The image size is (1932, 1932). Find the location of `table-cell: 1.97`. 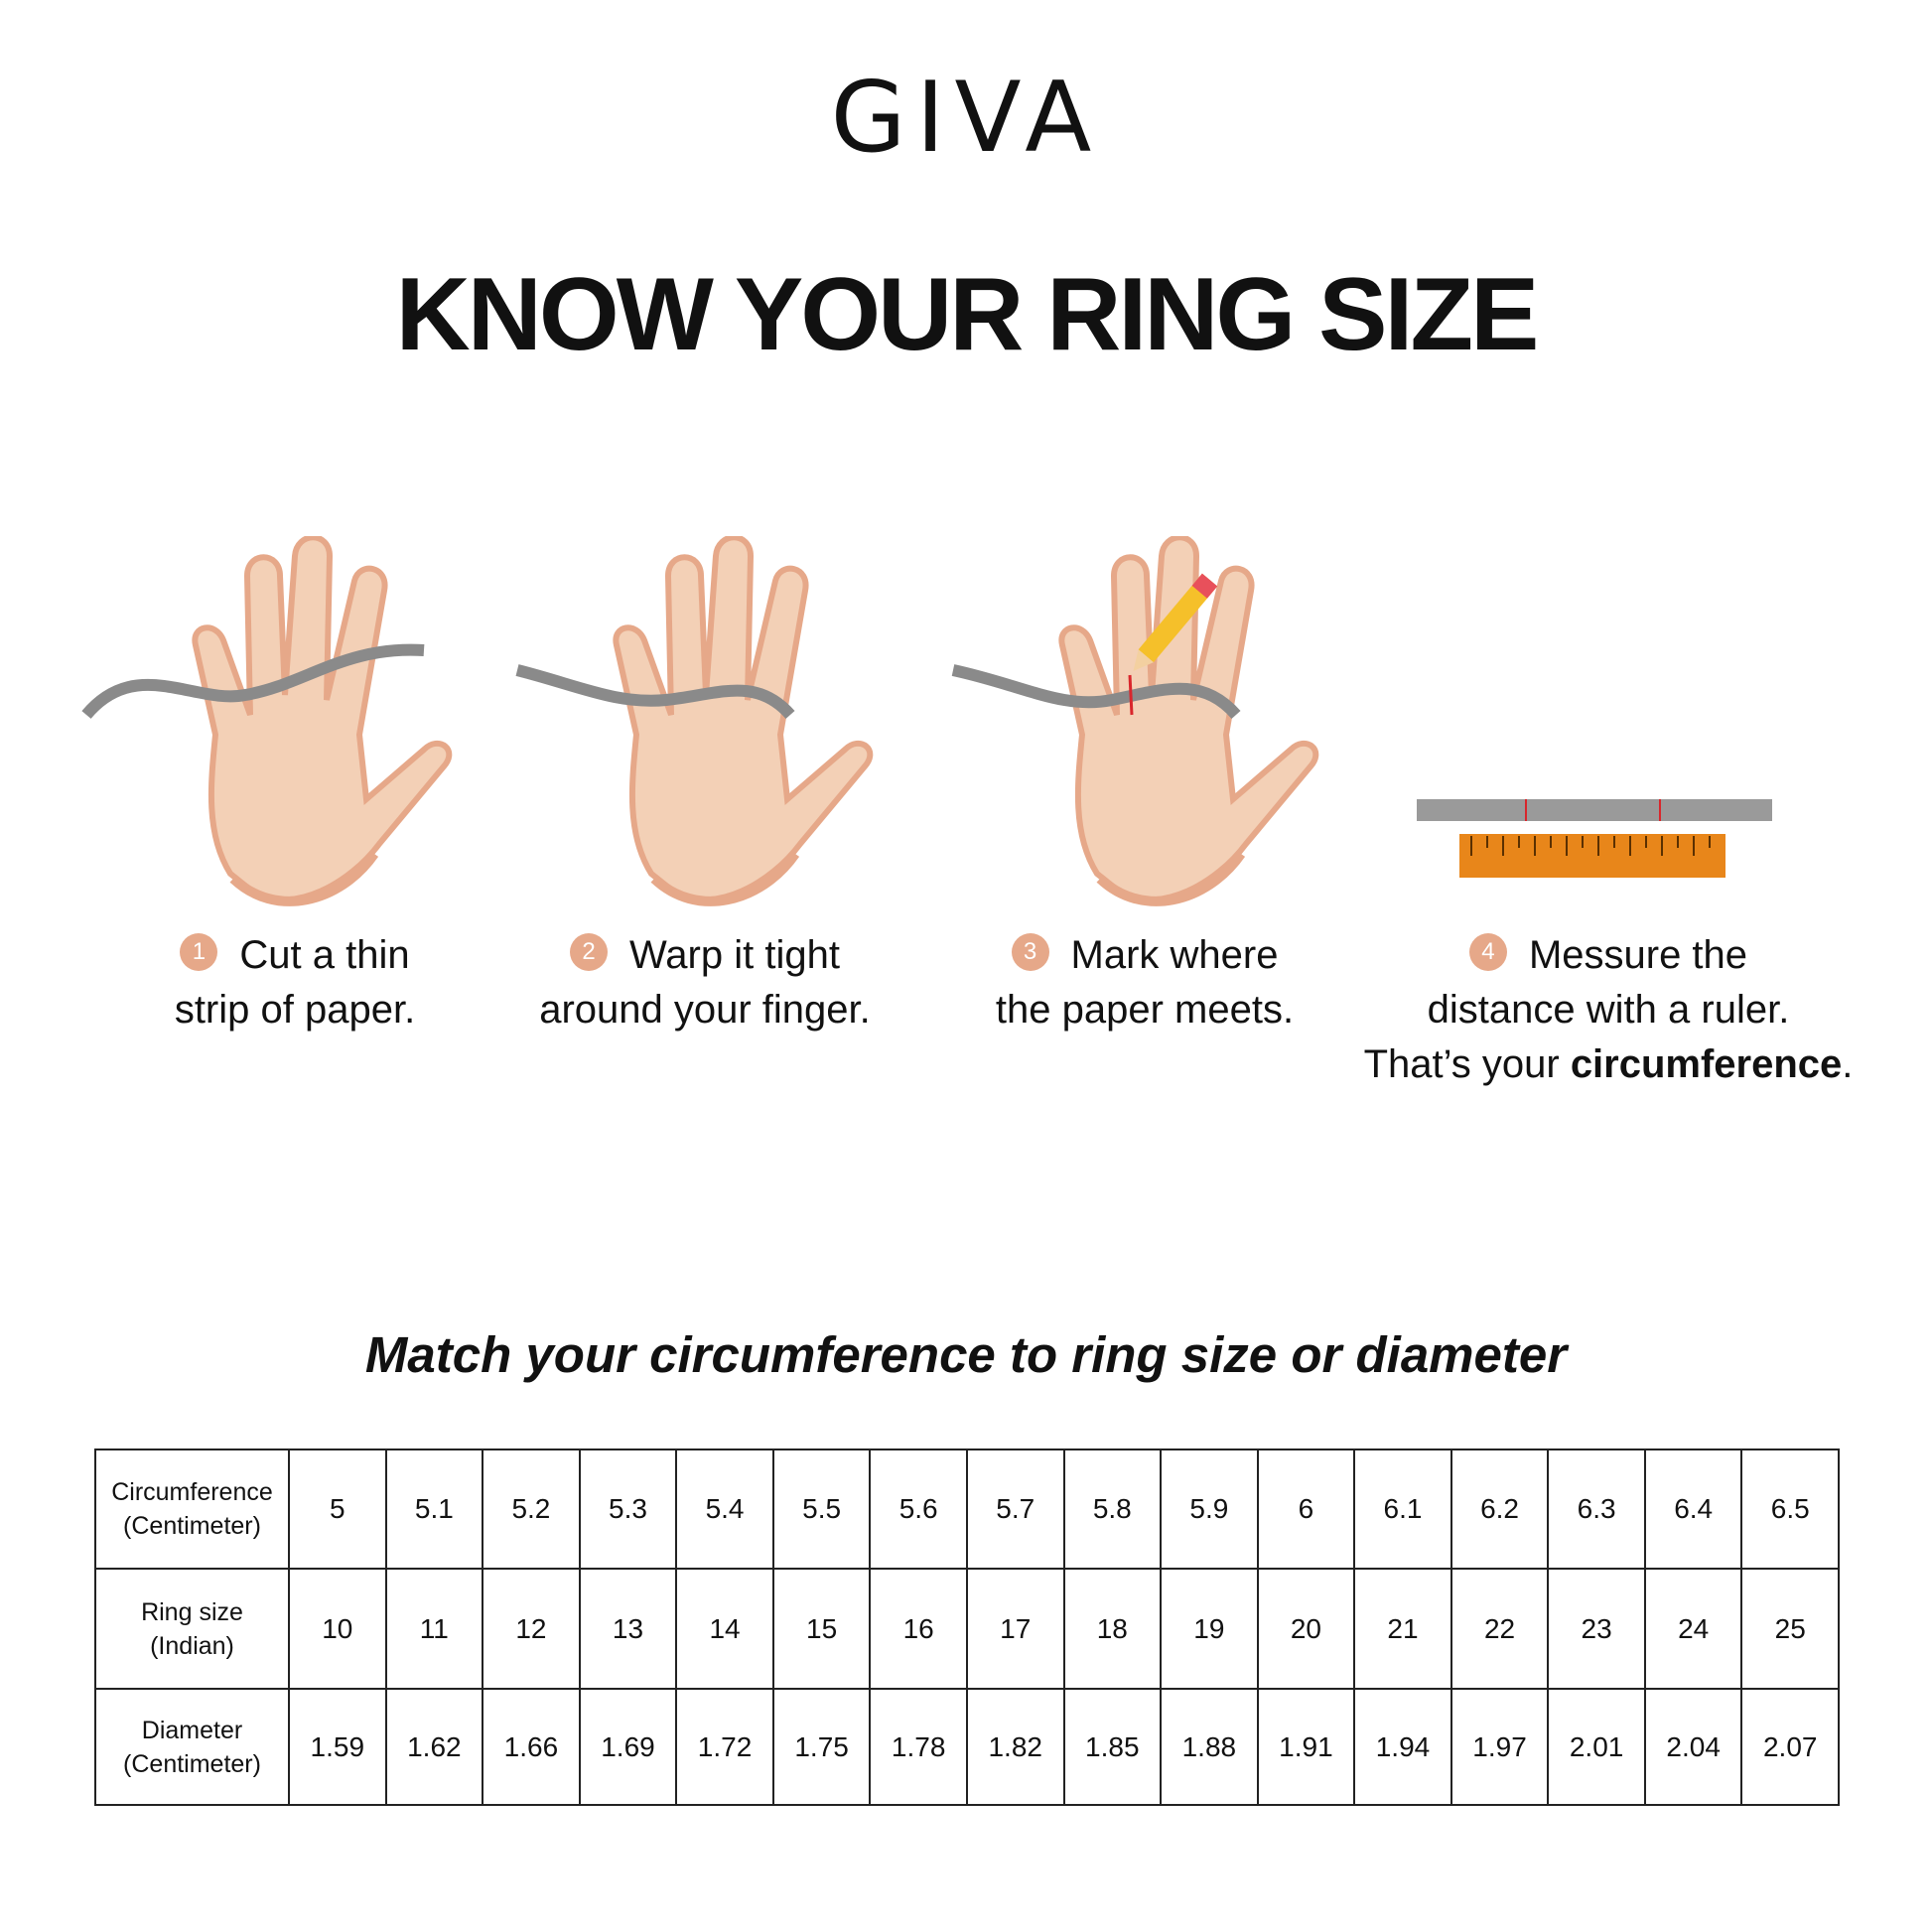

table-cell: 1.97 is located at coordinates (1499, 1747).